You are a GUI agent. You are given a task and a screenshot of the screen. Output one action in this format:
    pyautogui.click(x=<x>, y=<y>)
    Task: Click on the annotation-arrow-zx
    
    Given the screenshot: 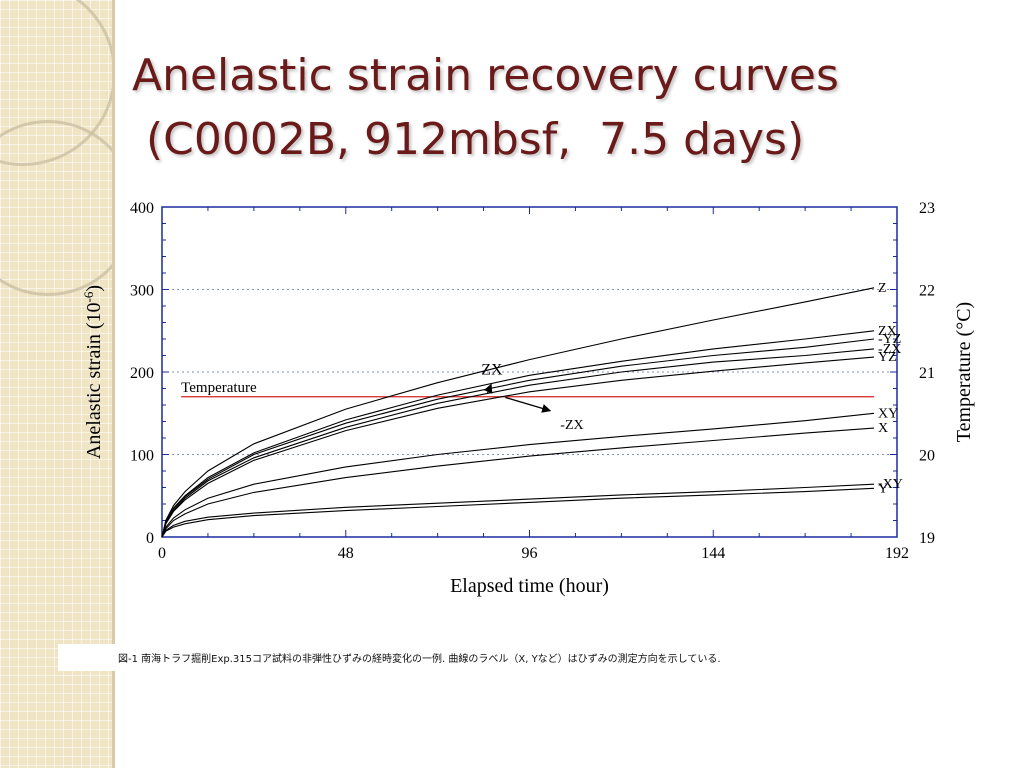 What is the action you would take?
    pyautogui.click(x=488, y=388)
    